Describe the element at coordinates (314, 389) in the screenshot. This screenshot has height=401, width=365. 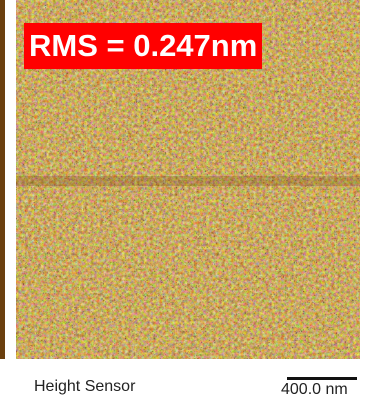
I see `scale-bar-label: 400.0 nm` at that location.